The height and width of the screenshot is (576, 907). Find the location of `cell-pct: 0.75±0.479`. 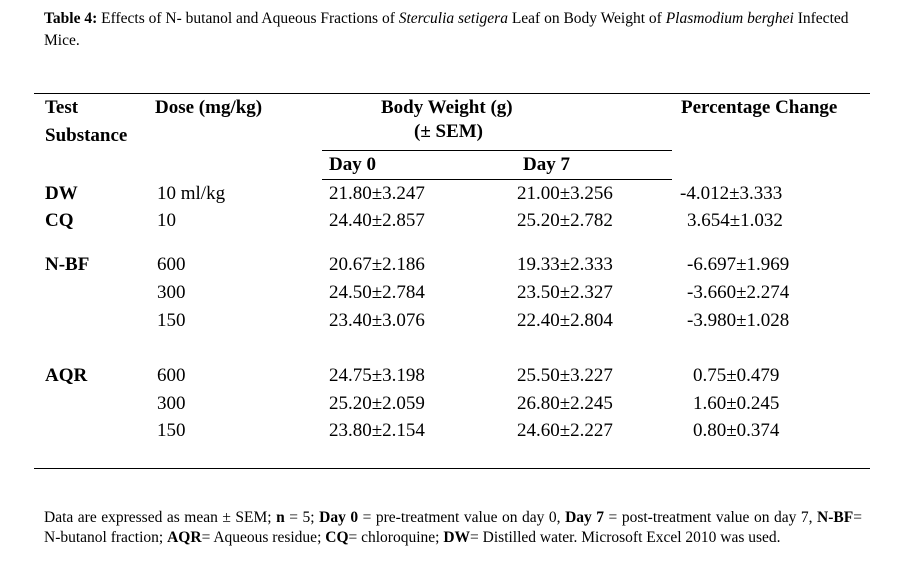

cell-pct: 0.75±0.479 is located at coordinates (736, 375).